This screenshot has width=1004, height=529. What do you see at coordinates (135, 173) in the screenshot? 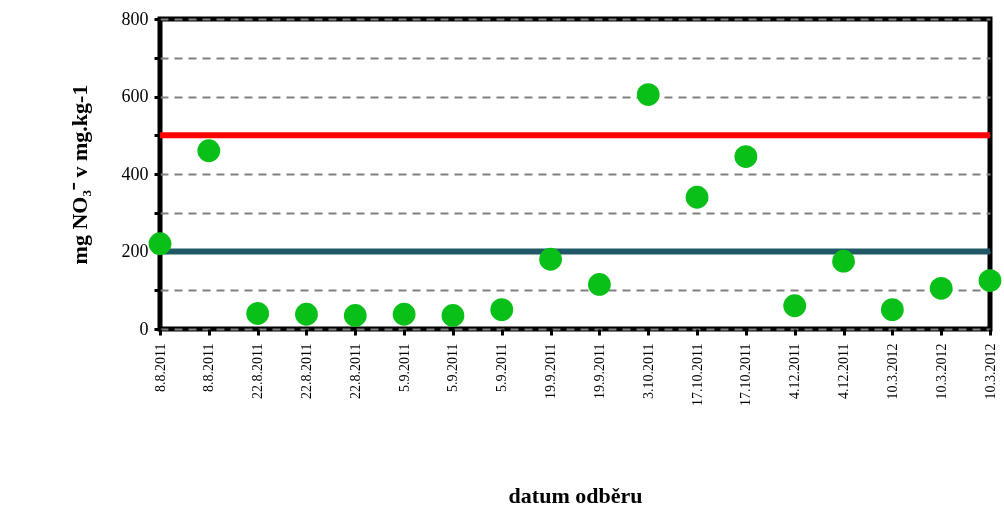
I see `y-tick-label: 400` at bounding box center [135, 173].